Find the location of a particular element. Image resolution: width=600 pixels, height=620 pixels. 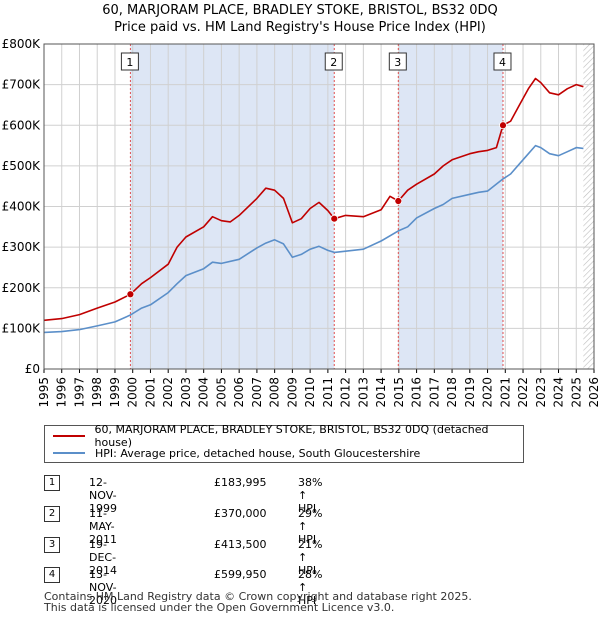

legend-swatch-hpi is located at coordinates (69, 453).